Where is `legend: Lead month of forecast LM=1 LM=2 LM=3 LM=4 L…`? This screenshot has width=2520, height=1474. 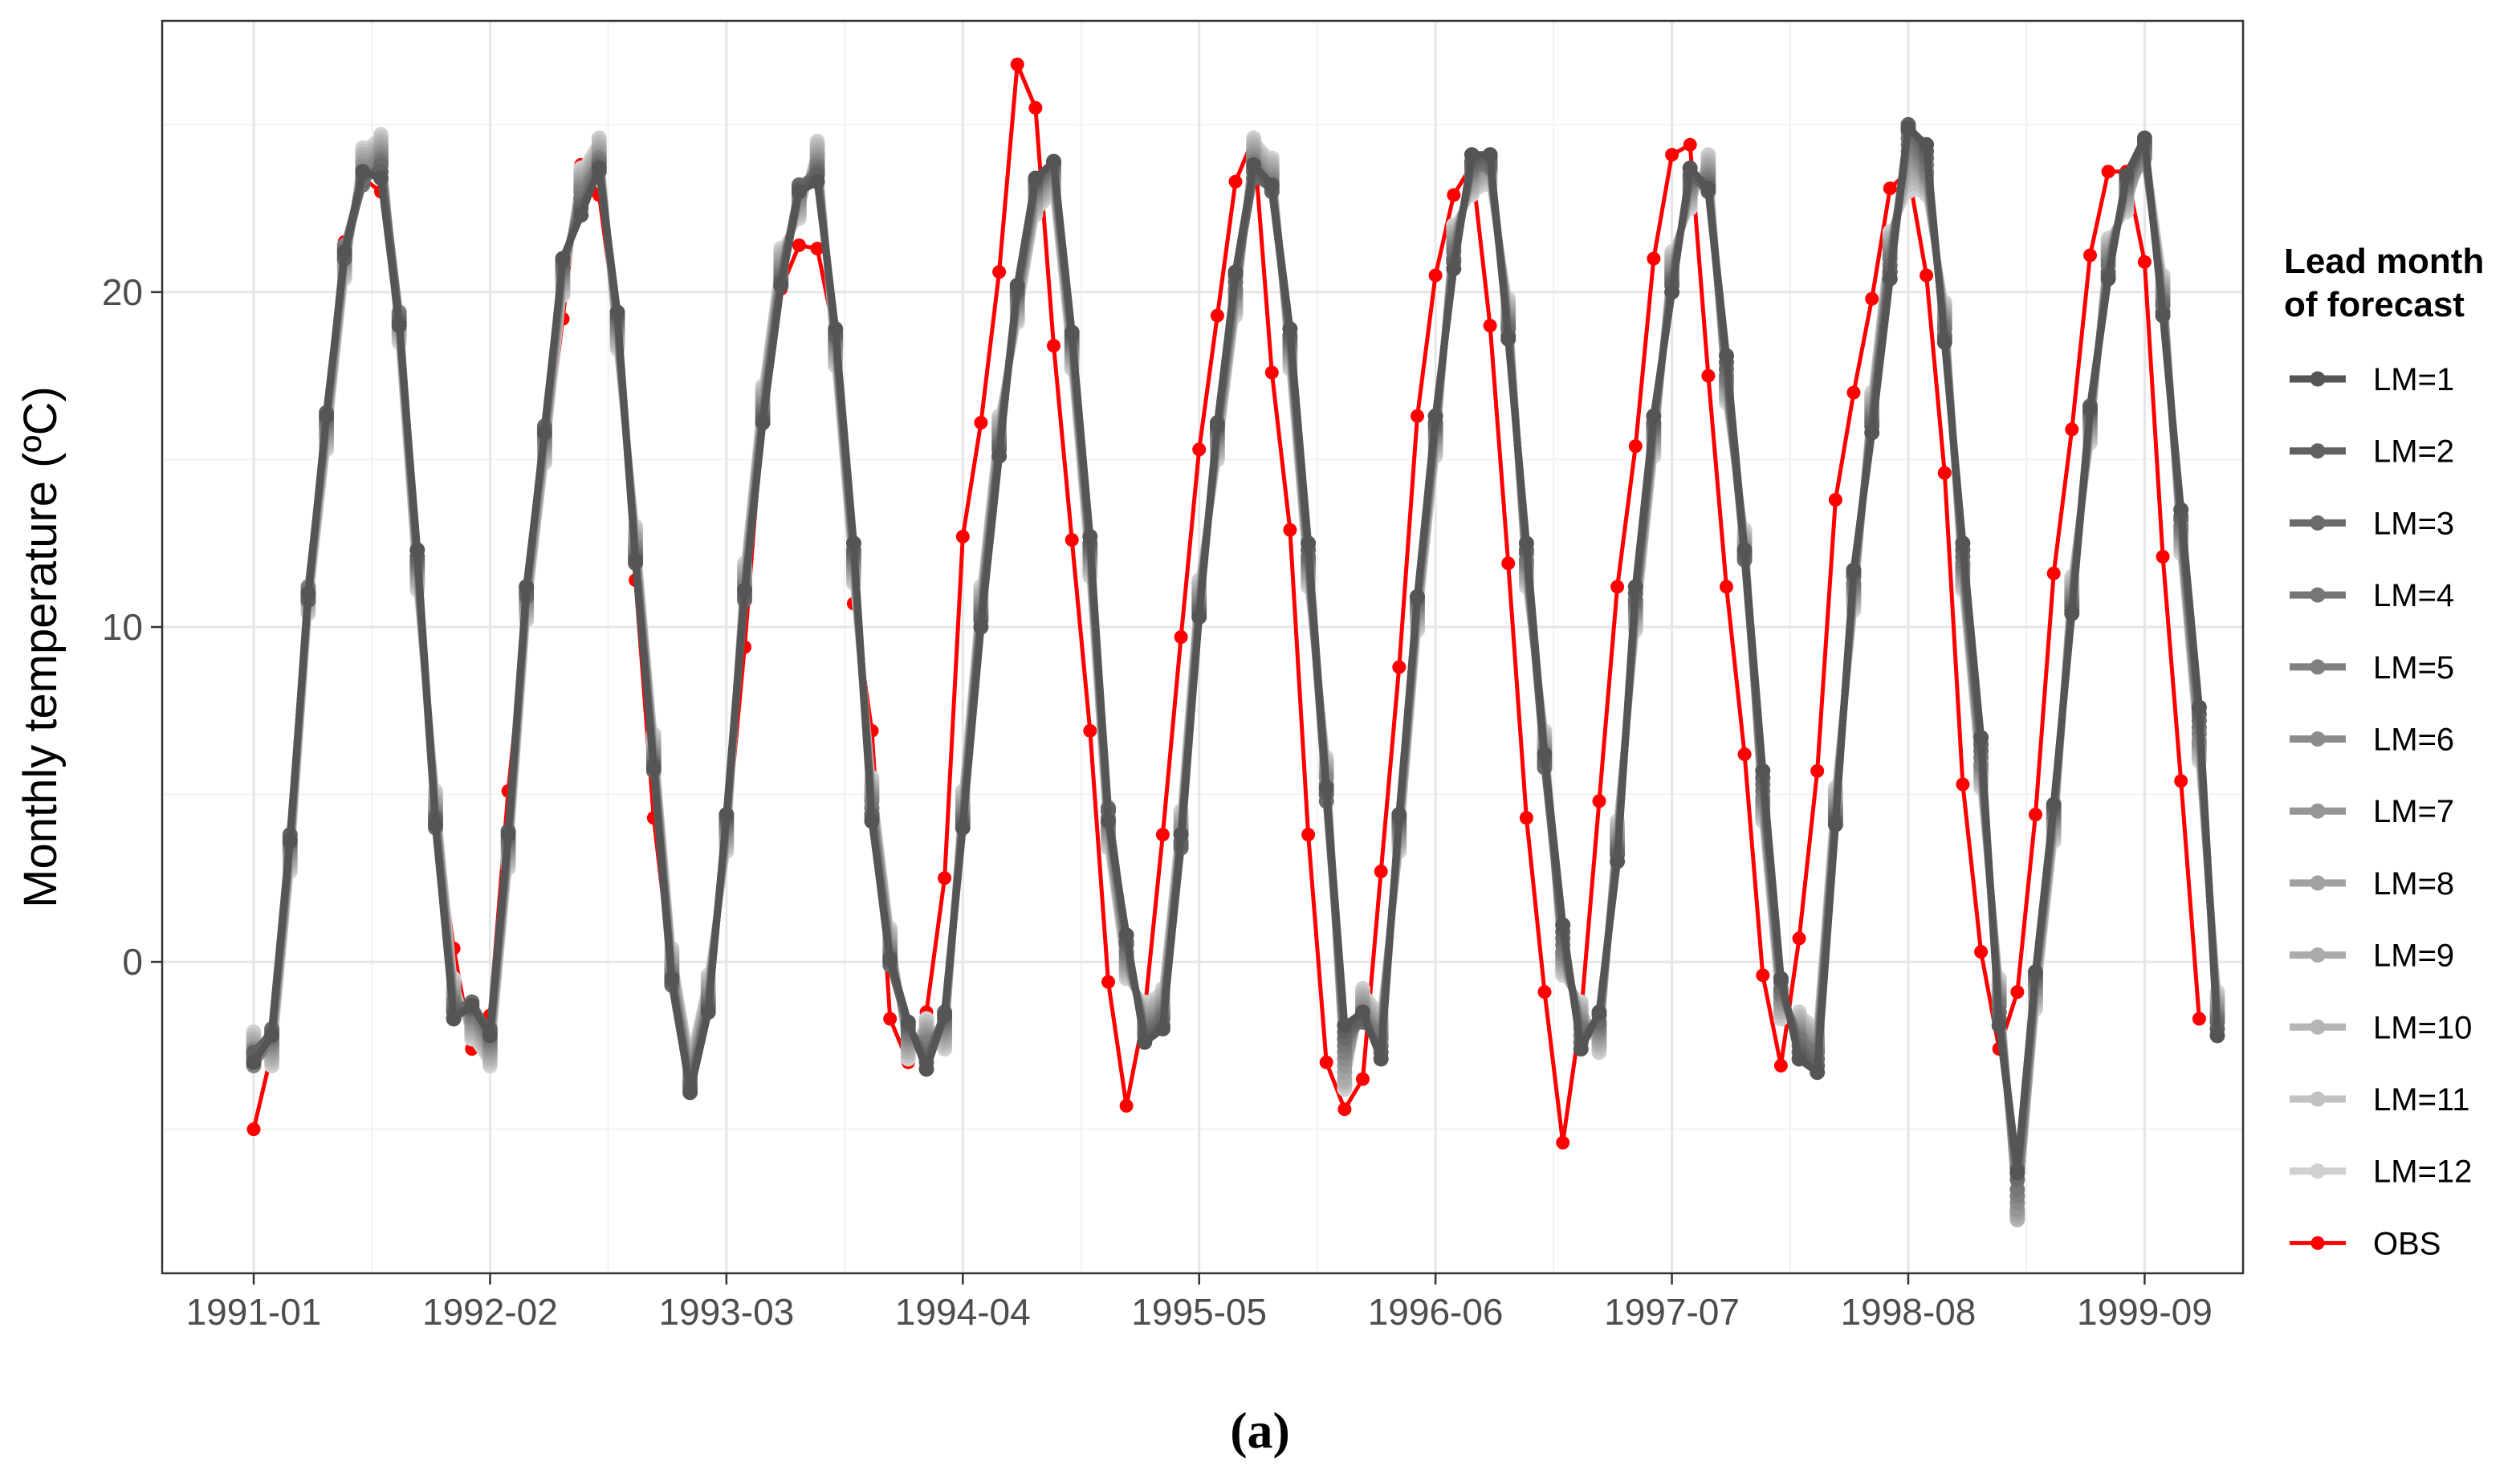 legend: Lead month of forecast LM=1 LM=2 LM=3 LM=4 L… is located at coordinates (2384, 751).